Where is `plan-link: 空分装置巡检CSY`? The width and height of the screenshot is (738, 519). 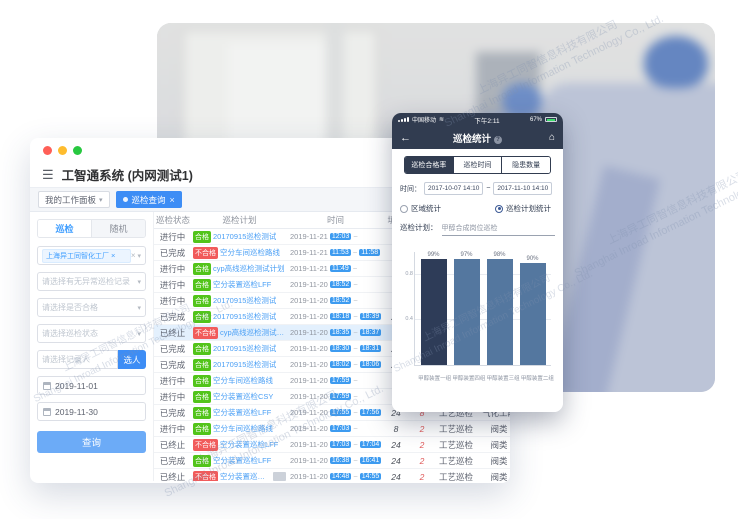
plan-link: 空分装置巡检CSY is located at coordinates (243, 396).